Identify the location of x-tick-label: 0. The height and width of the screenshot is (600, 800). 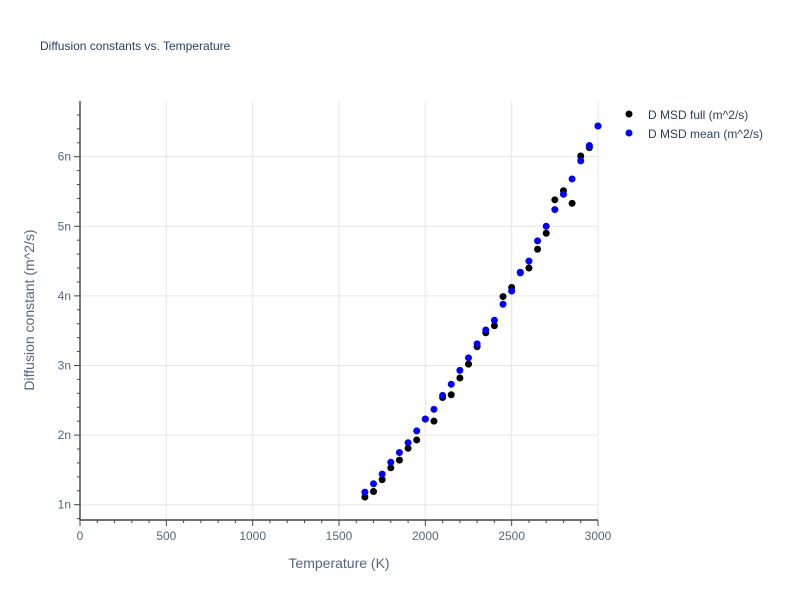
(80, 536).